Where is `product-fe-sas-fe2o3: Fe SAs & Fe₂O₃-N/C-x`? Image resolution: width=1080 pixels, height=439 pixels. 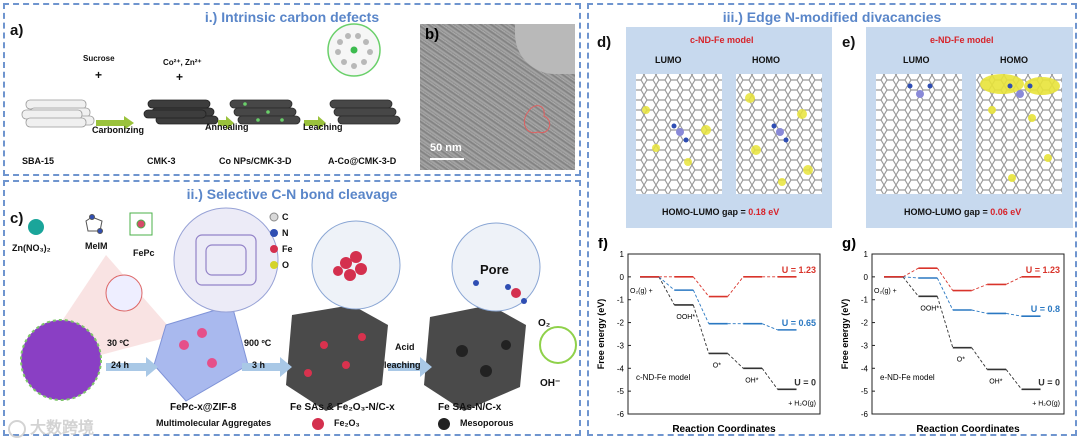
product-fe-sas-fe2o3: Fe SAs & Fe₂O₃-N/C-x is located at coordinates (342, 407).